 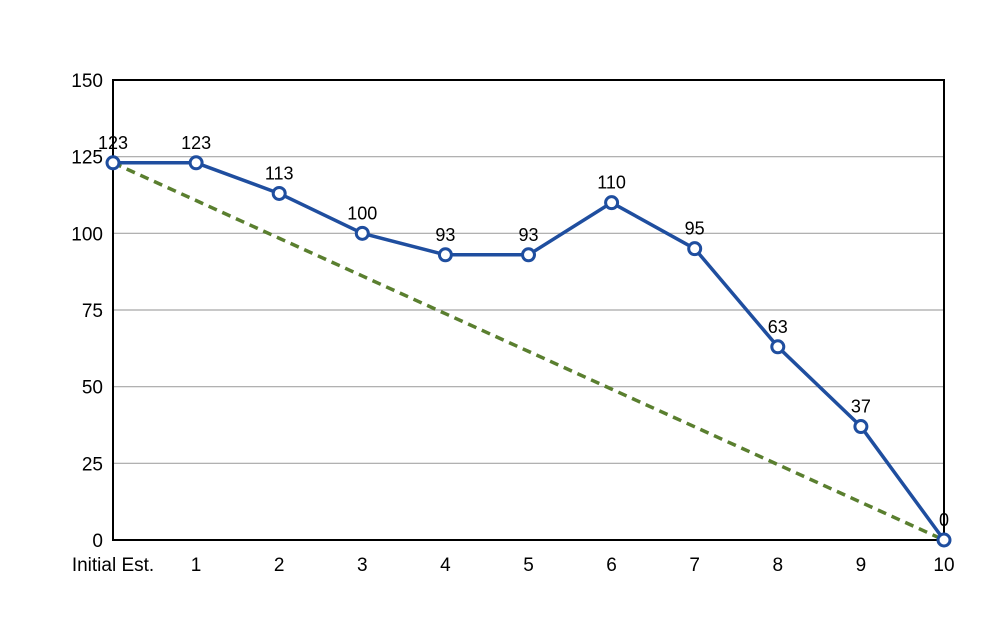 I want to click on x-tick-label: 6, so click(x=611, y=565).